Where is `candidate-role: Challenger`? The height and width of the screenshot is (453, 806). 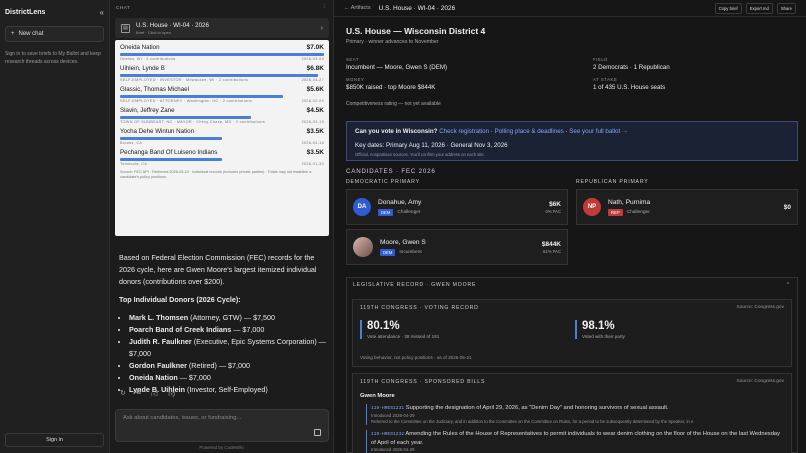 candidate-role: Challenger is located at coordinates (638, 212).